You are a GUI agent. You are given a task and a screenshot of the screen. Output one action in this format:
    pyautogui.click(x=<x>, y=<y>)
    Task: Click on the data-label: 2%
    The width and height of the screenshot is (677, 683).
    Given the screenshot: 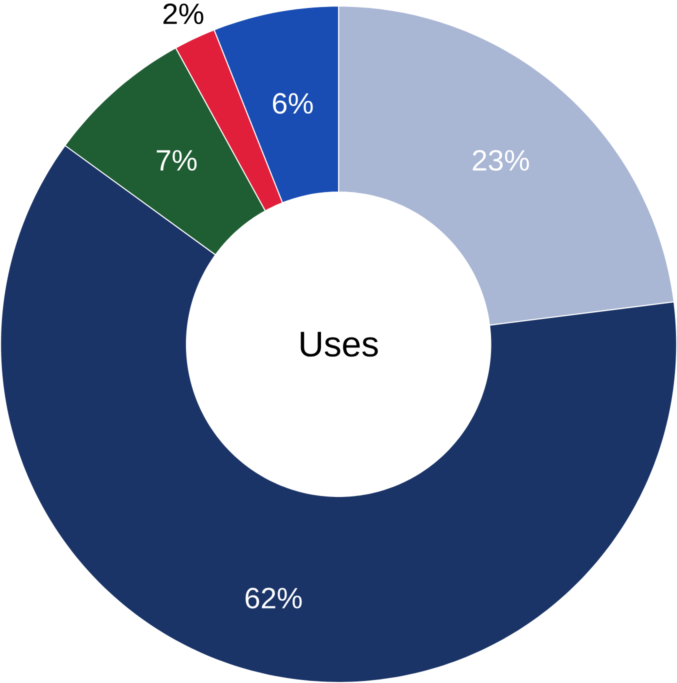 What is the action you would take?
    pyautogui.click(x=183, y=13)
    